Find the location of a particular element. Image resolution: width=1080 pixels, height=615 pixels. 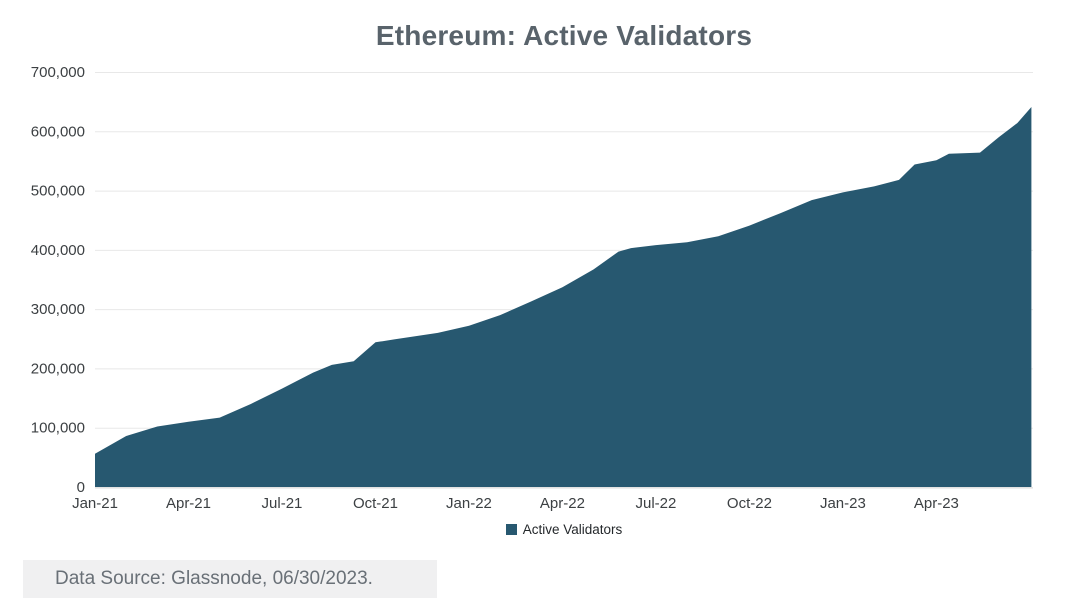

y-tick-label: 700,000 is located at coordinates (58, 72).